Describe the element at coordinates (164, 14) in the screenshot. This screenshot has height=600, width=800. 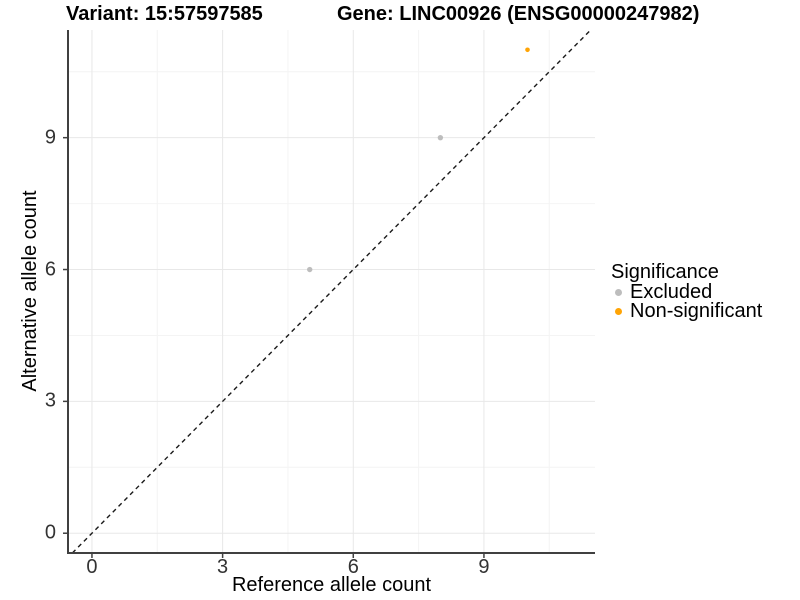
I see `variant-title: Variant: 15:57597585` at that location.